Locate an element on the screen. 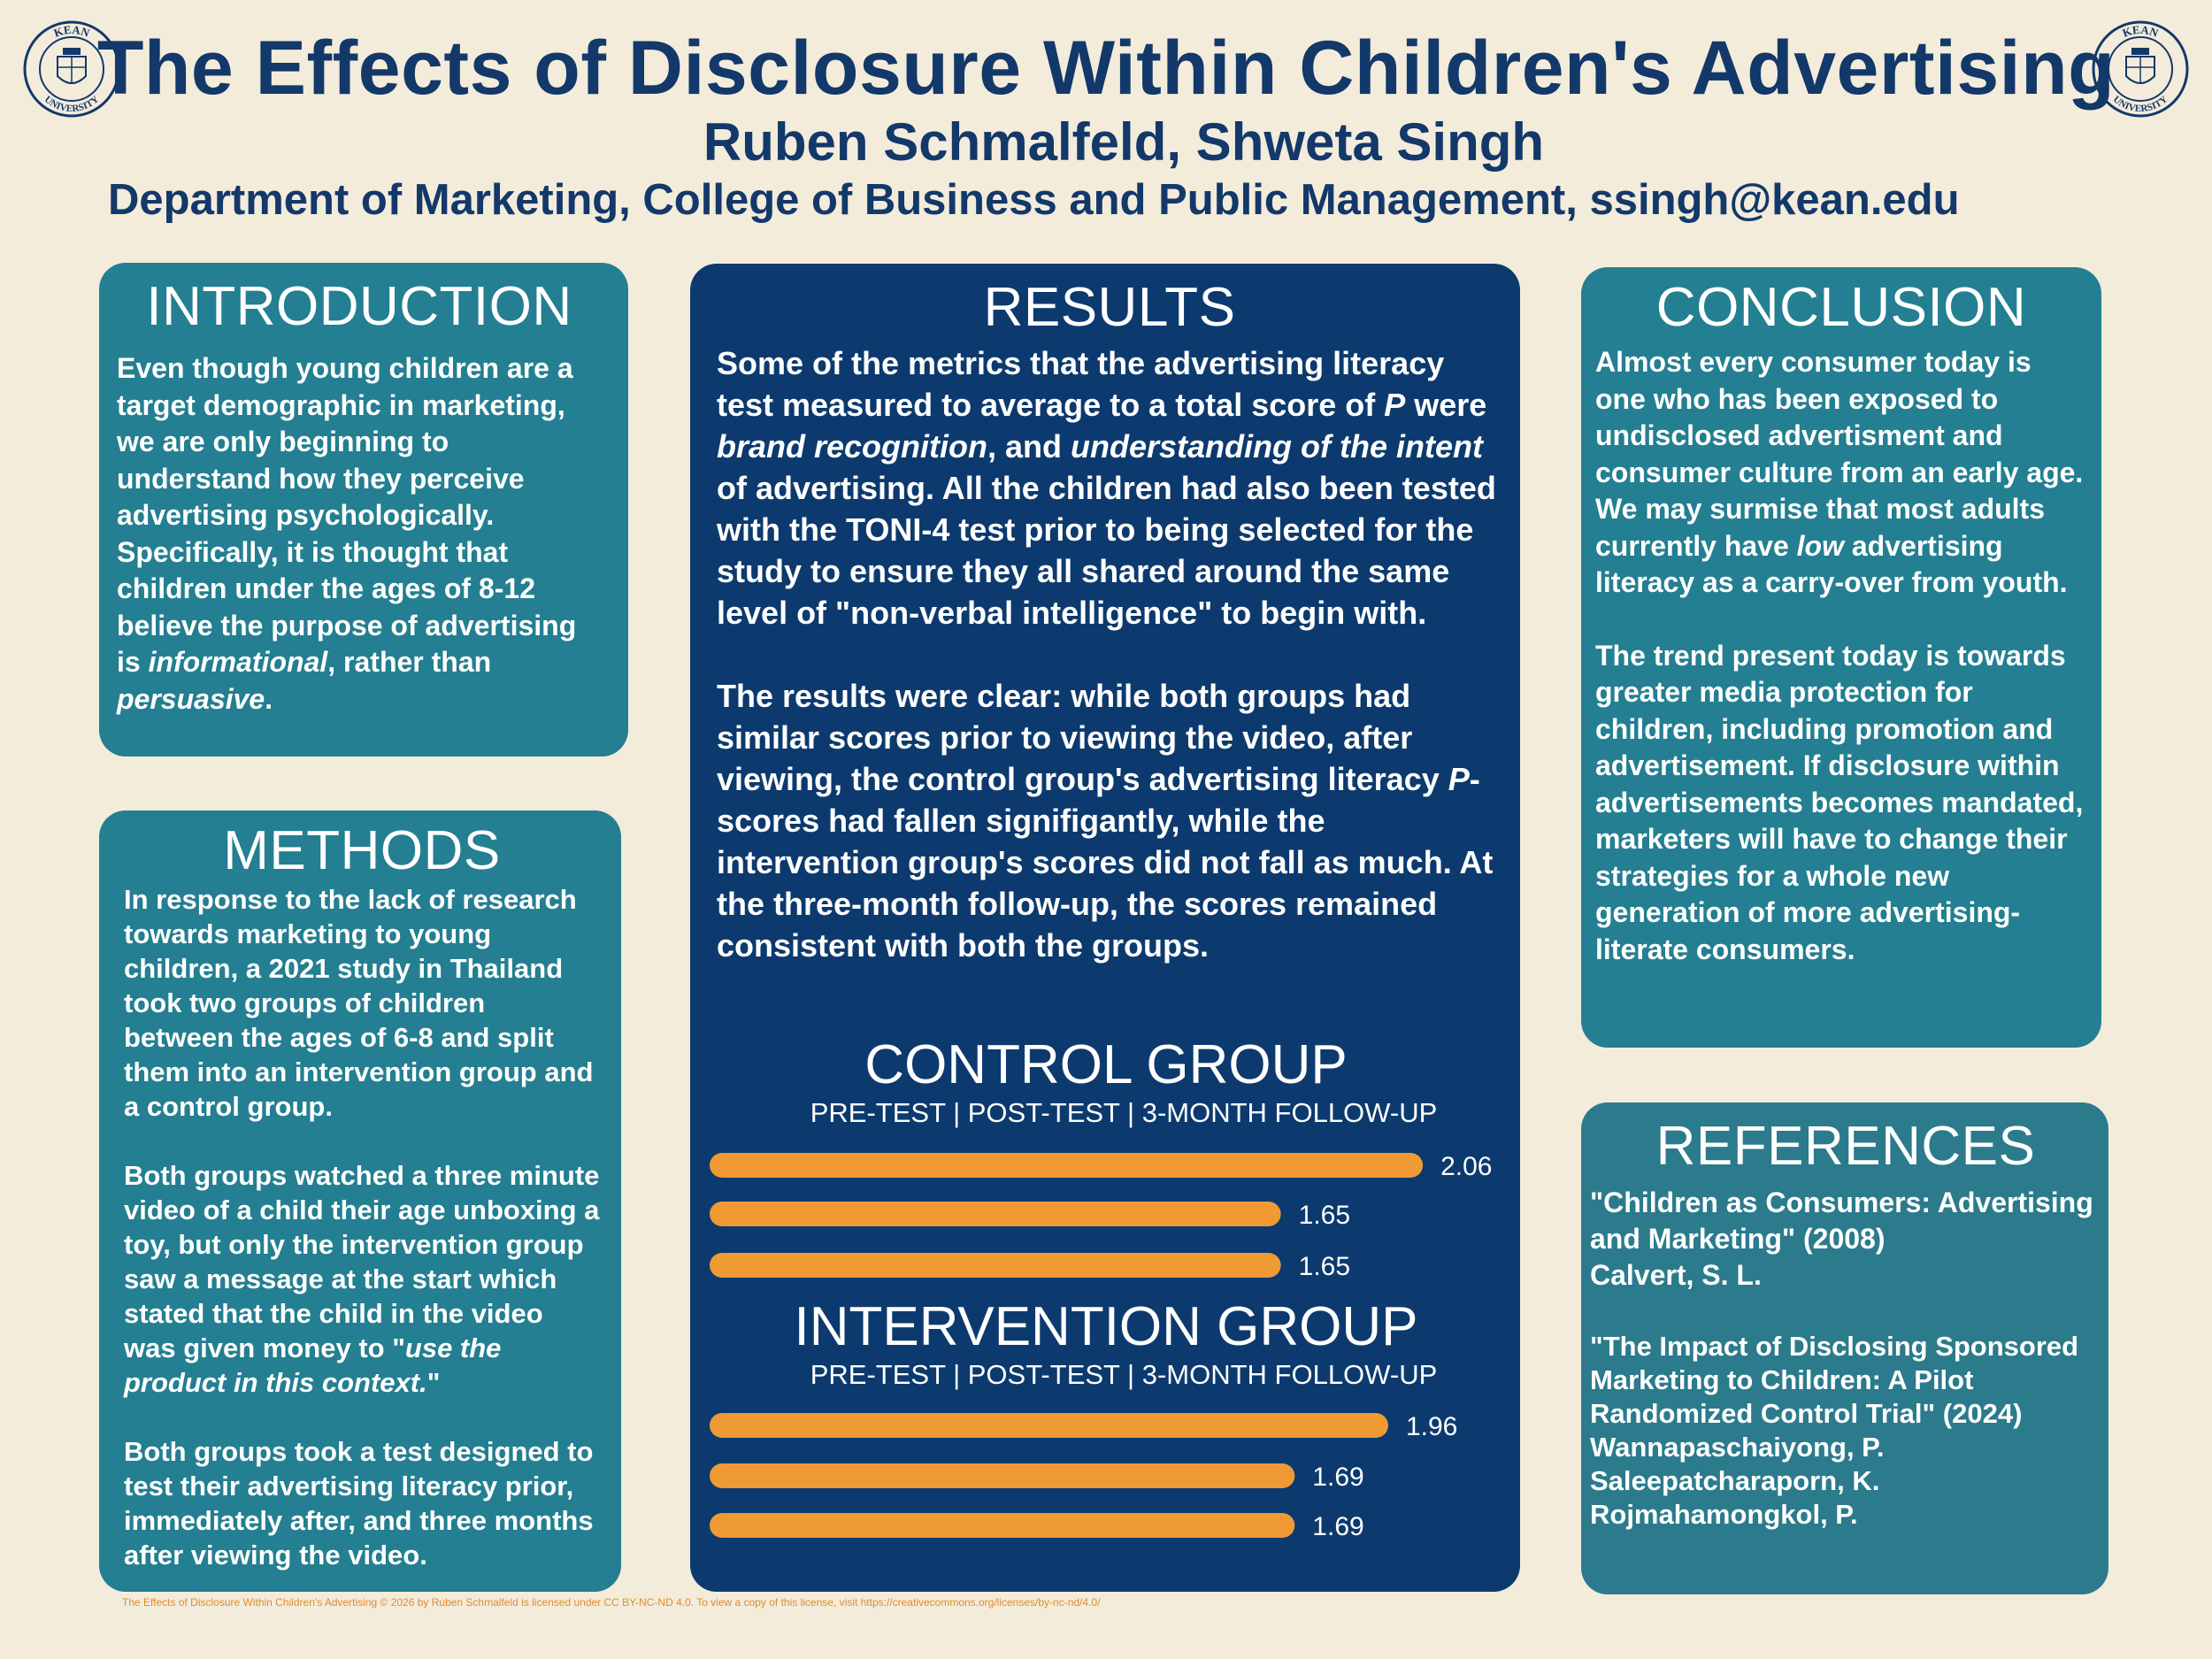 The image size is (2212, 1659). intervention-group-subtitle: PRE-TEST | POST-TEST | 3-MONTH FOLLOW-UP is located at coordinates (1124, 1375).